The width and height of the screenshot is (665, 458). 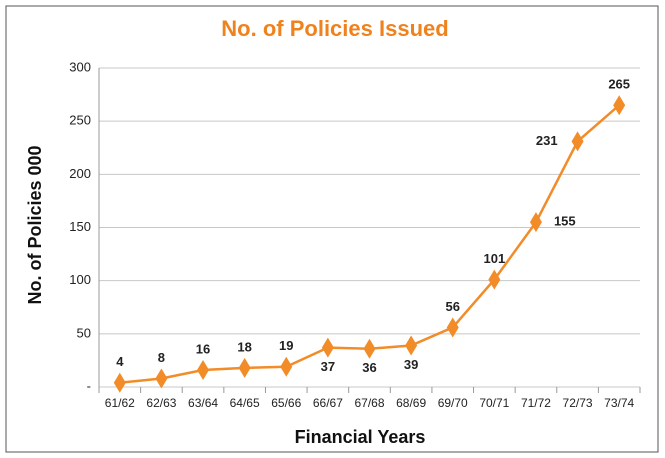 What do you see at coordinates (89, 385) in the screenshot?
I see `y-tick-label: -` at bounding box center [89, 385].